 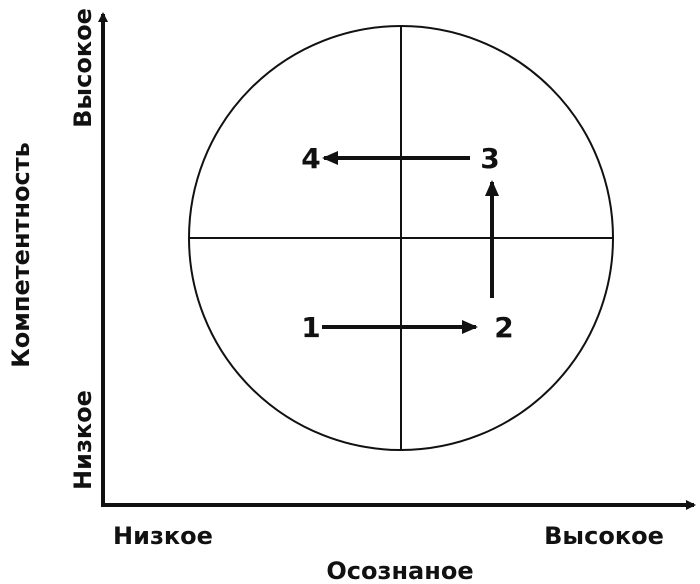 I want to click on stage-label: 4, so click(x=310, y=158).